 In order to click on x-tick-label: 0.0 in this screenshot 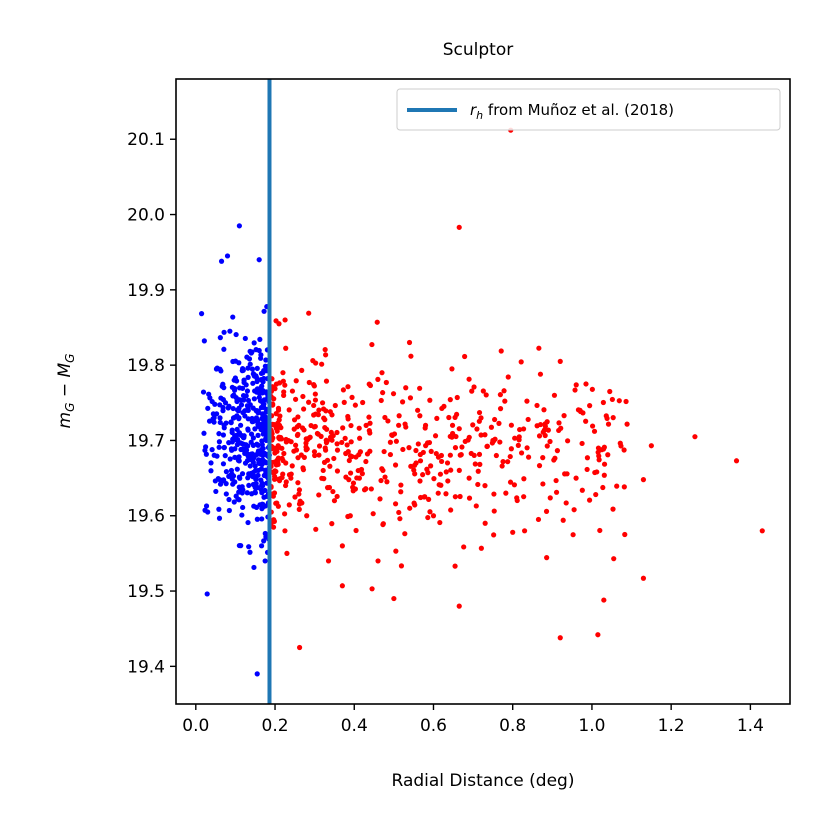, I will do `click(195, 726)`.